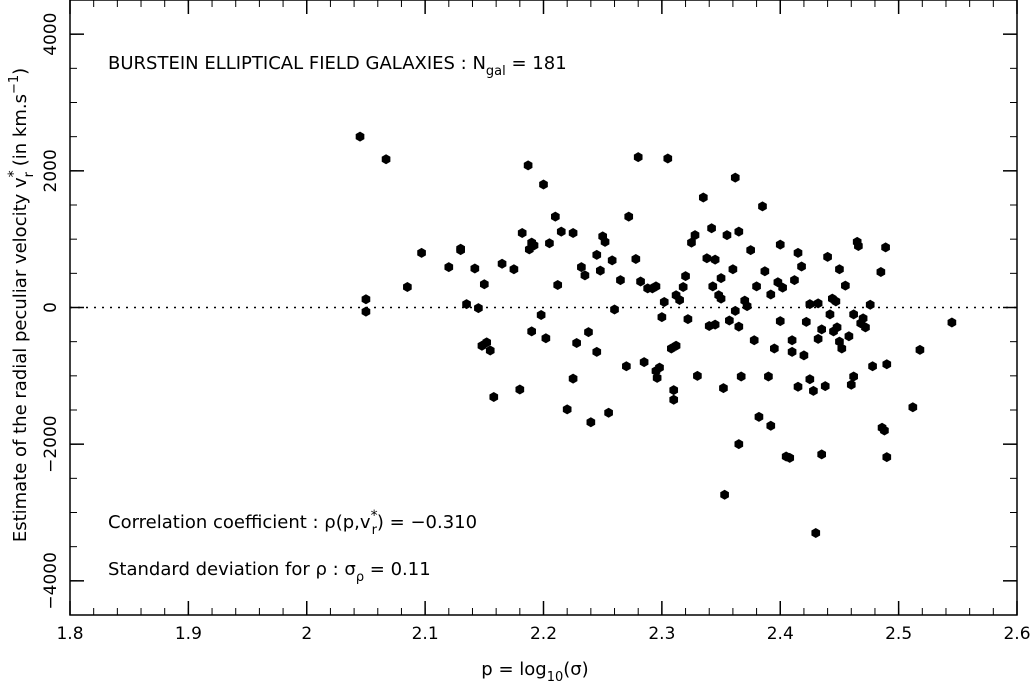 Image resolution: width=1034 pixels, height=688 pixels. What do you see at coordinates (543, 634) in the screenshot?
I see `x-tick-label: 2.2` at bounding box center [543, 634].